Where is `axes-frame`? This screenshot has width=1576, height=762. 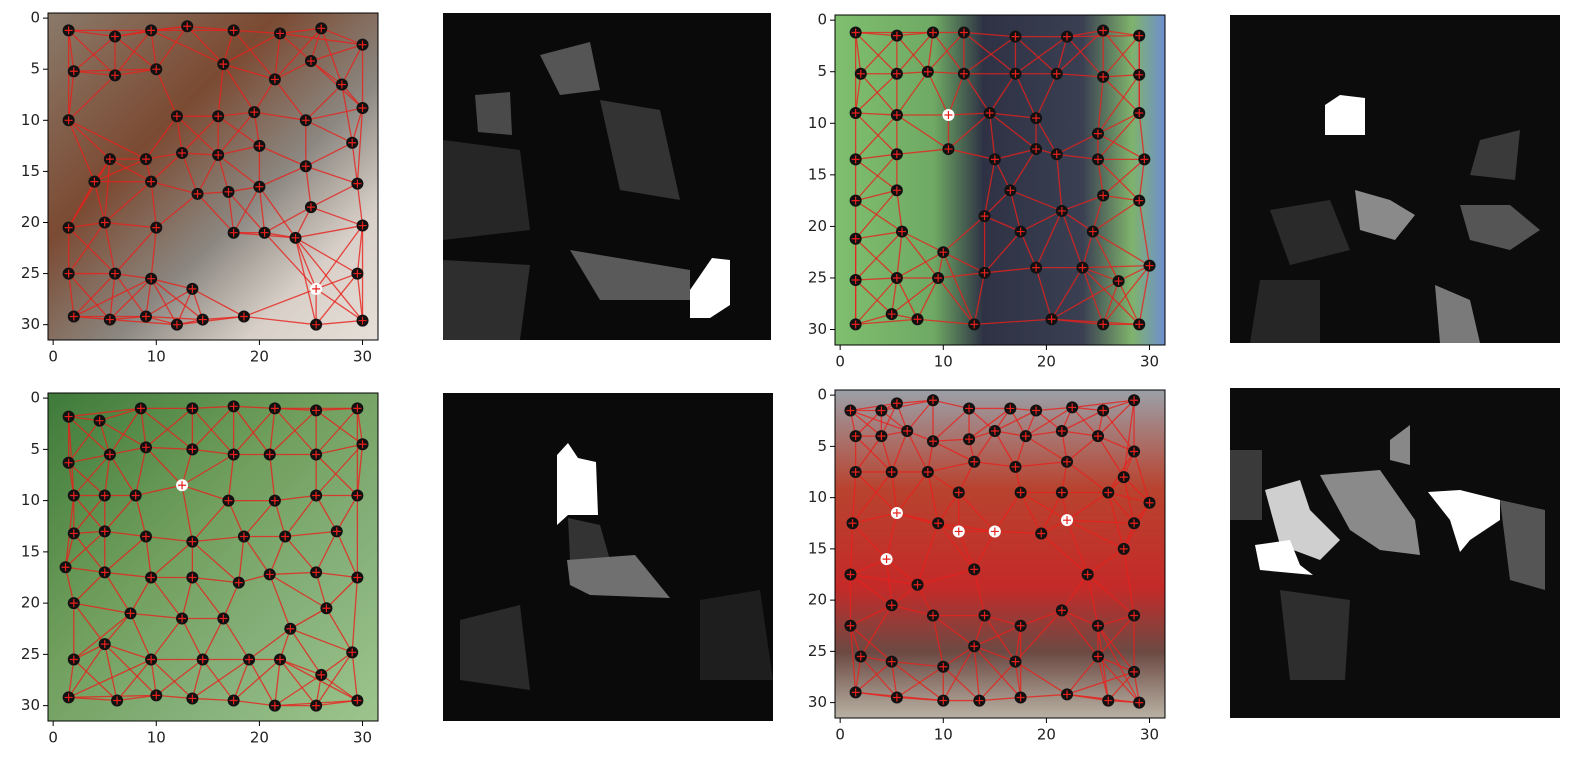 axes-frame is located at coordinates (1000, 554).